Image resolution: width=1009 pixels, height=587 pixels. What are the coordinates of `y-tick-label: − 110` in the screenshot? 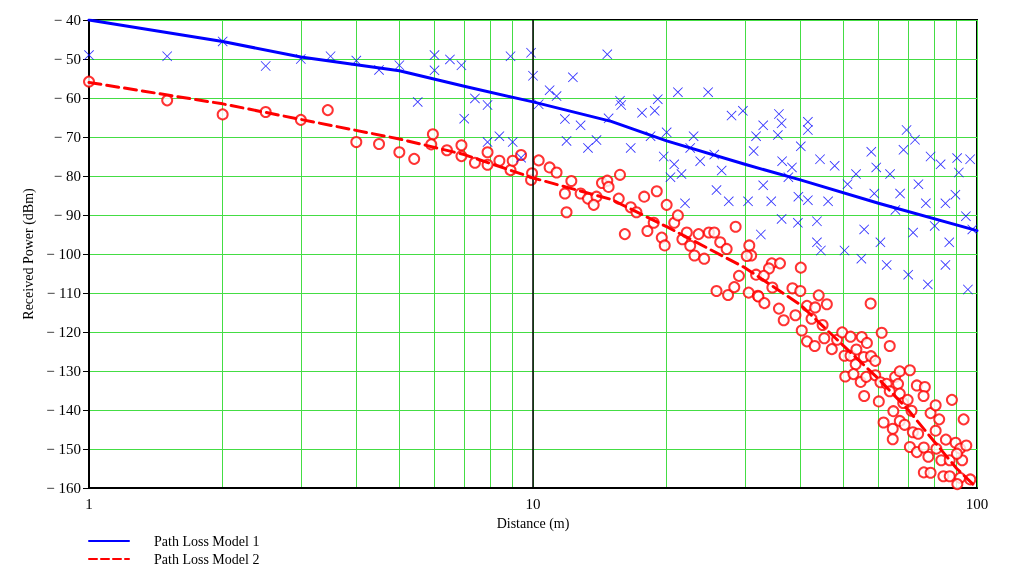 It's located at (63, 293).